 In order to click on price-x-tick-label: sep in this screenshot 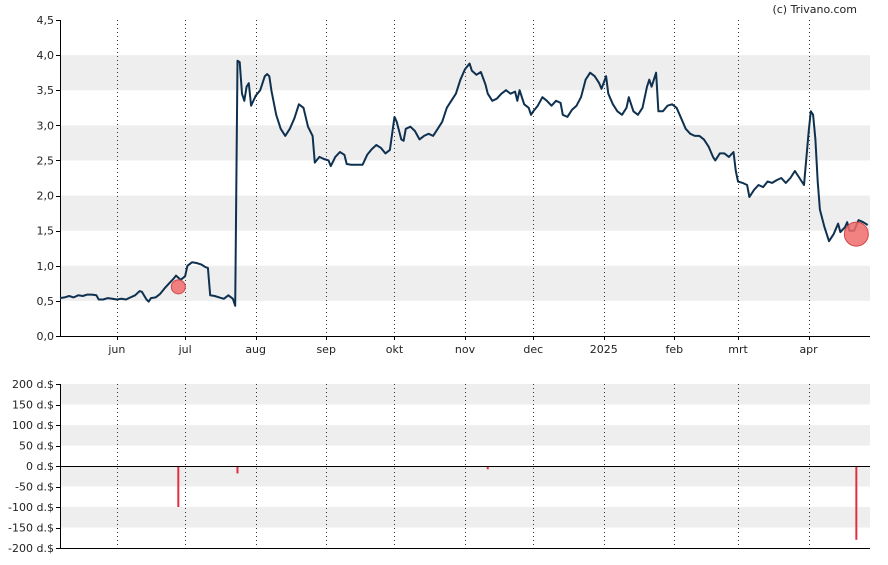, I will do `click(325, 349)`.